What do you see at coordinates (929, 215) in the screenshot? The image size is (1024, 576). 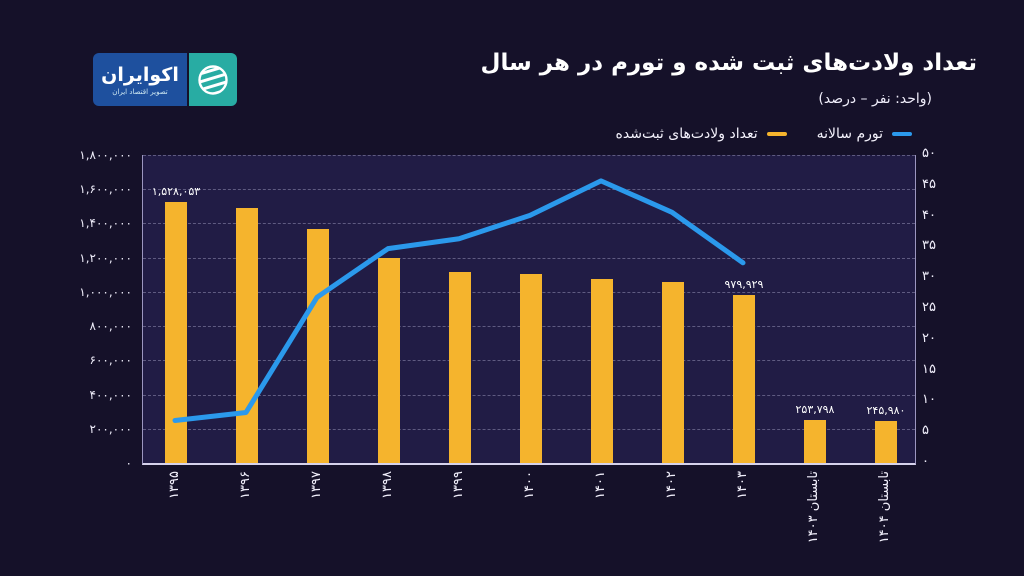 I see `y-tick-label-right: ۴۰` at bounding box center [929, 215].